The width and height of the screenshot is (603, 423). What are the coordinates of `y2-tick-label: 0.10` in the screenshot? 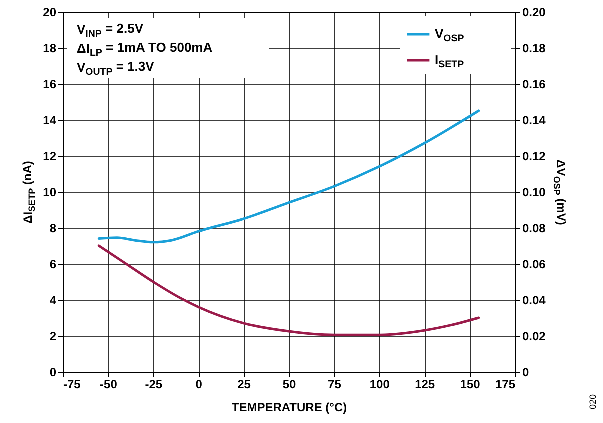 It's located at (534, 193).